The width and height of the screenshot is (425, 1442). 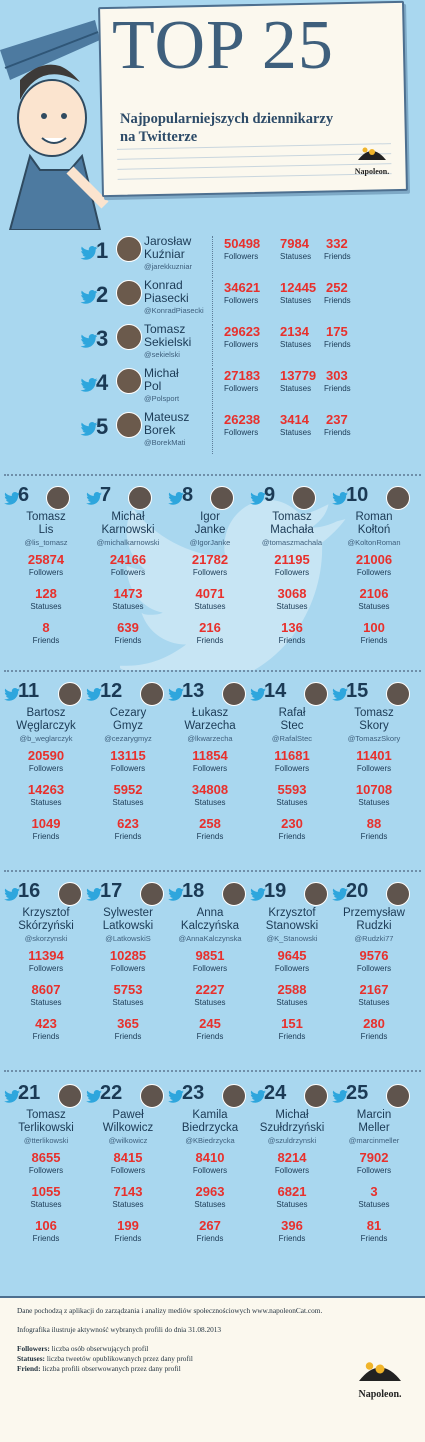 What do you see at coordinates (128, 559) in the screenshot?
I see `followers-value: 24166` at bounding box center [128, 559].